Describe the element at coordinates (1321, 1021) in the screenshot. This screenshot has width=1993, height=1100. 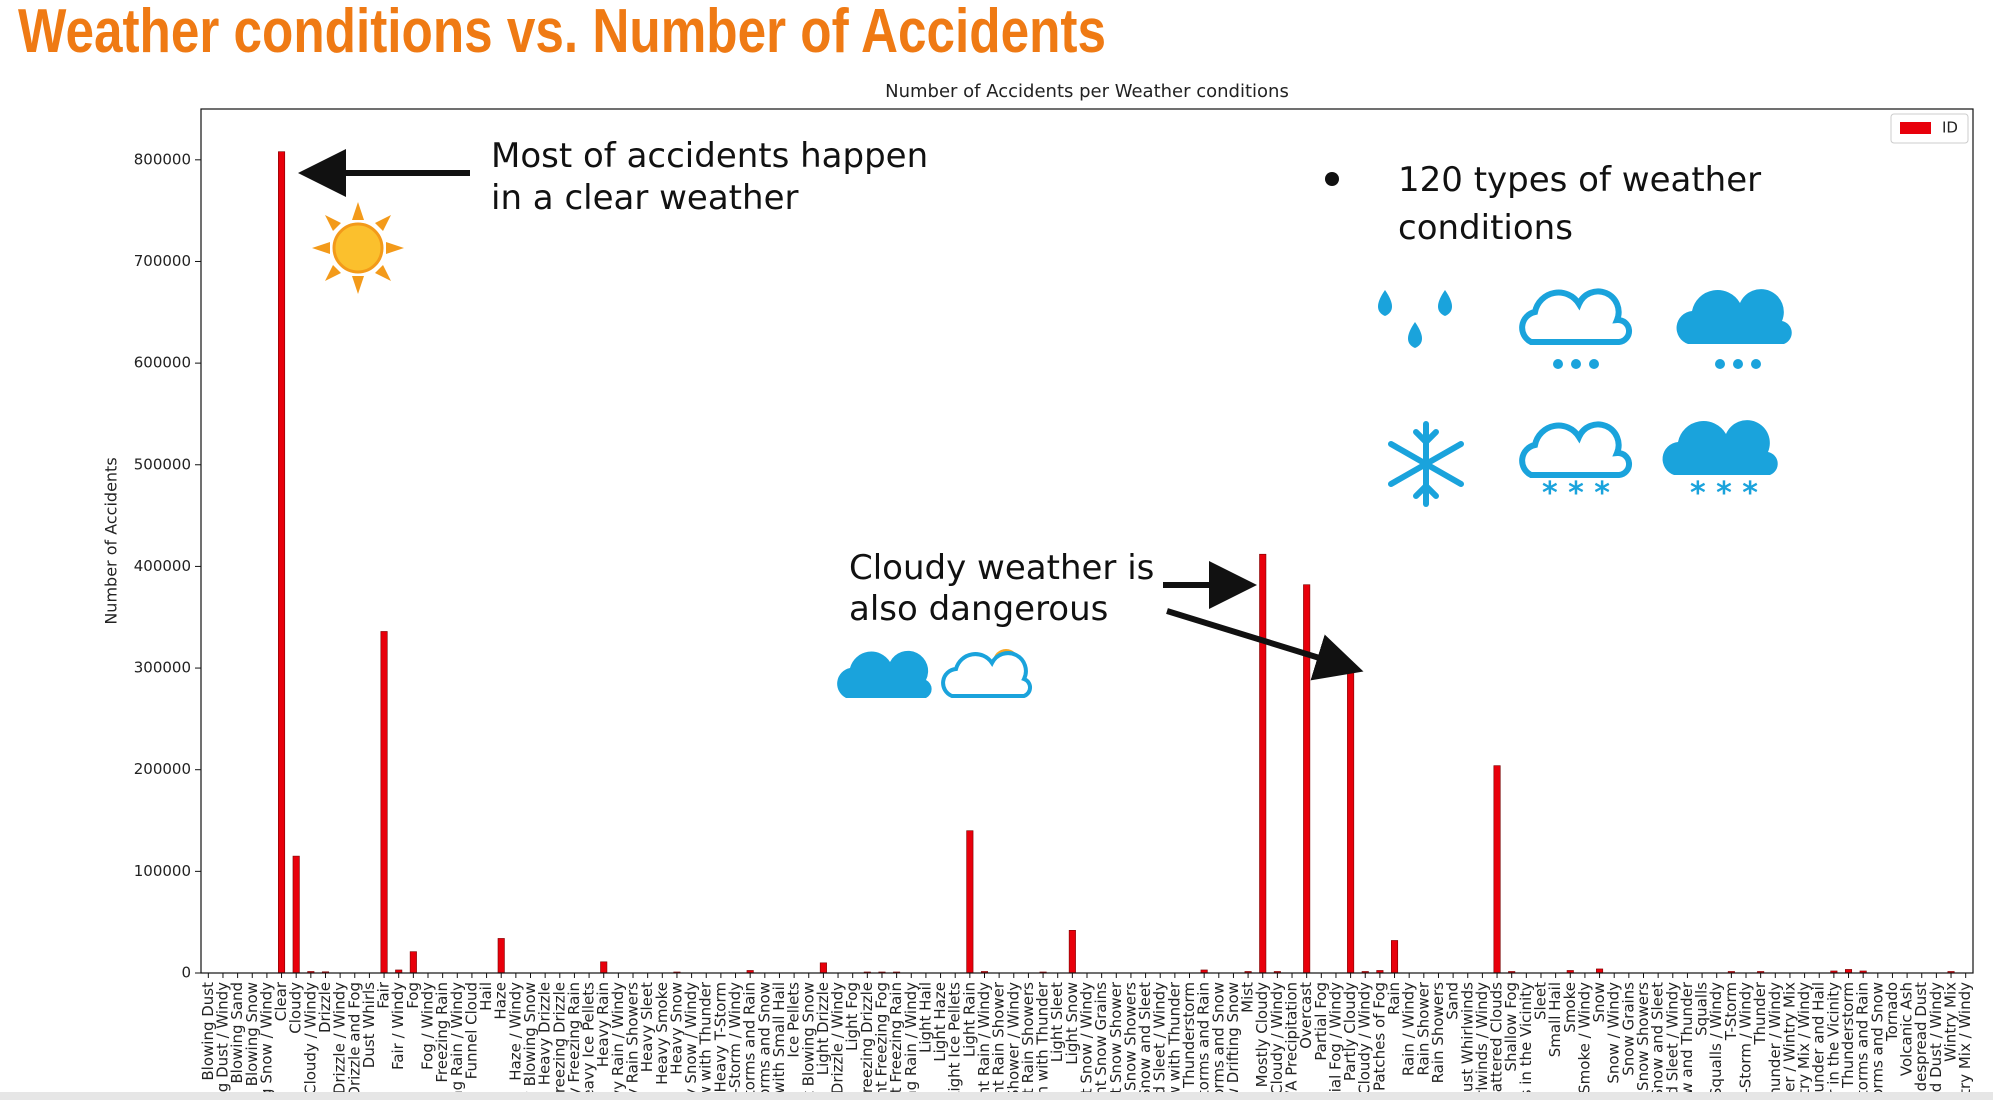
I see `x-tick-label: Partial Fog` at that location.